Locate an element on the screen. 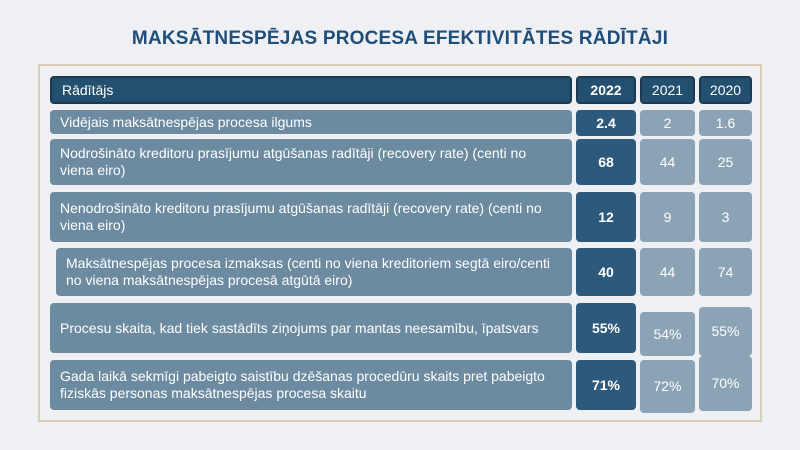  row-5-value-2020: 55% is located at coordinates (725, 331).